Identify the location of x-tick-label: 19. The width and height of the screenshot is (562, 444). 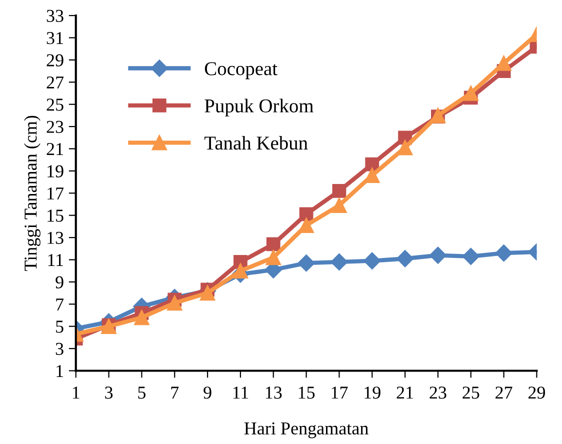
(372, 392).